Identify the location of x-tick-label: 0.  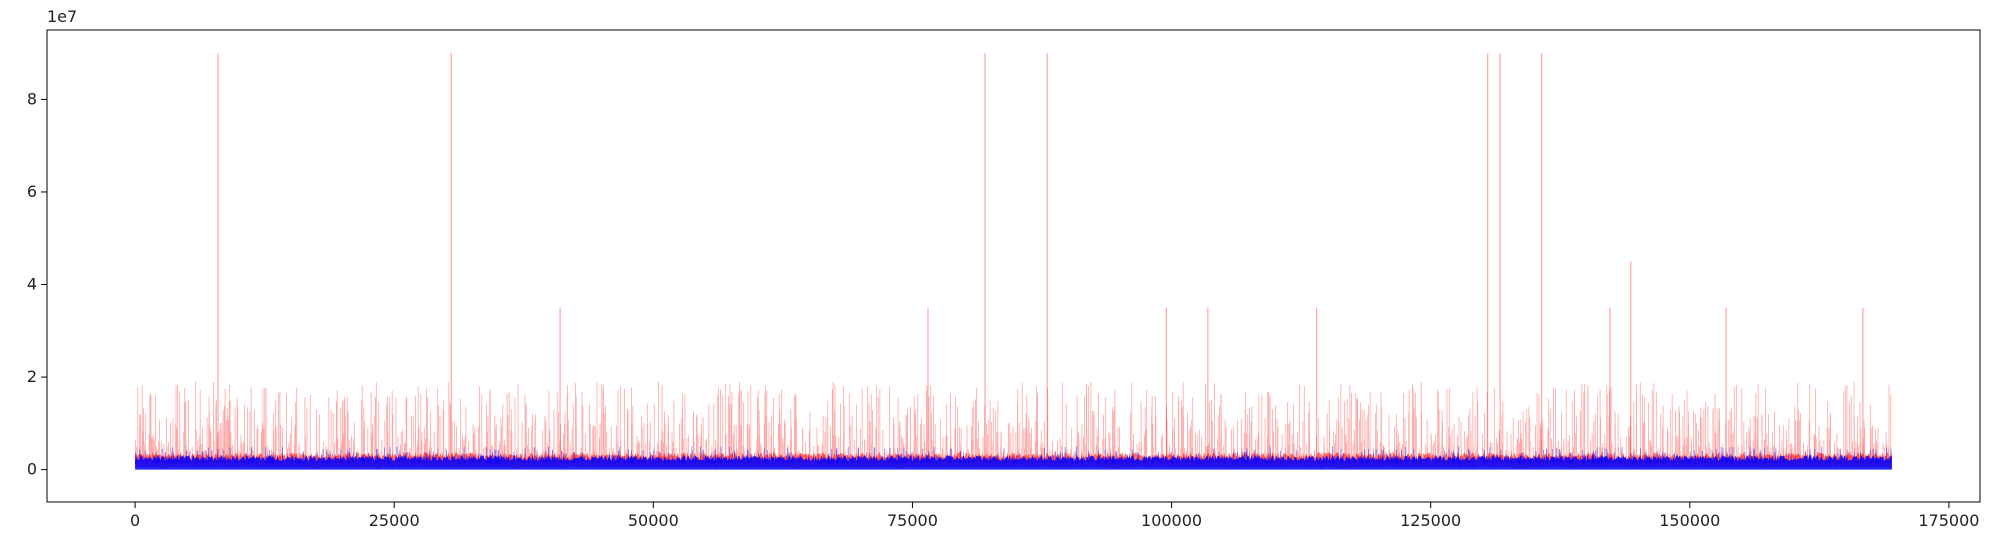
(135, 520).